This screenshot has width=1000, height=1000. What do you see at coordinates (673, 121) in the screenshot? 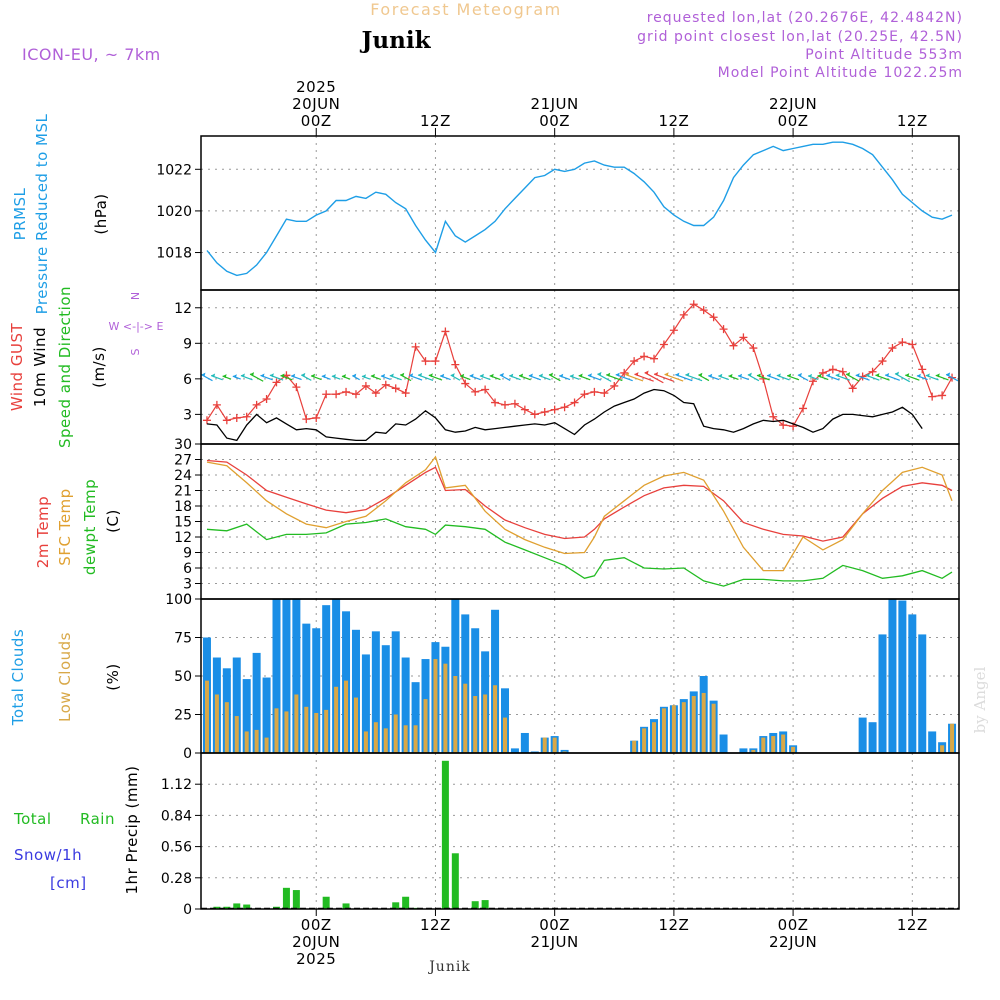
I see `top-time-label: 12Z` at bounding box center [673, 121].